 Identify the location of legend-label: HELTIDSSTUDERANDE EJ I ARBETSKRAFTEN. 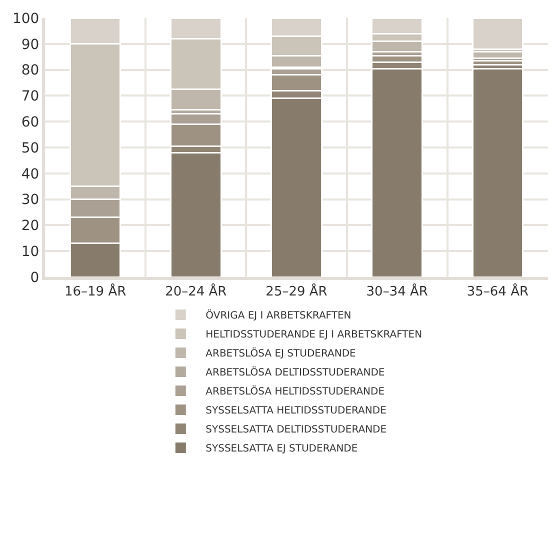
(314, 335).